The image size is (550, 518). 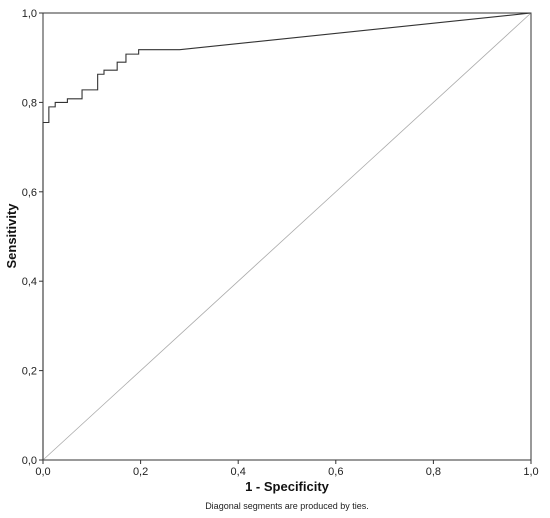 I want to click on x-tick-label: 0,0, so click(x=42, y=472).